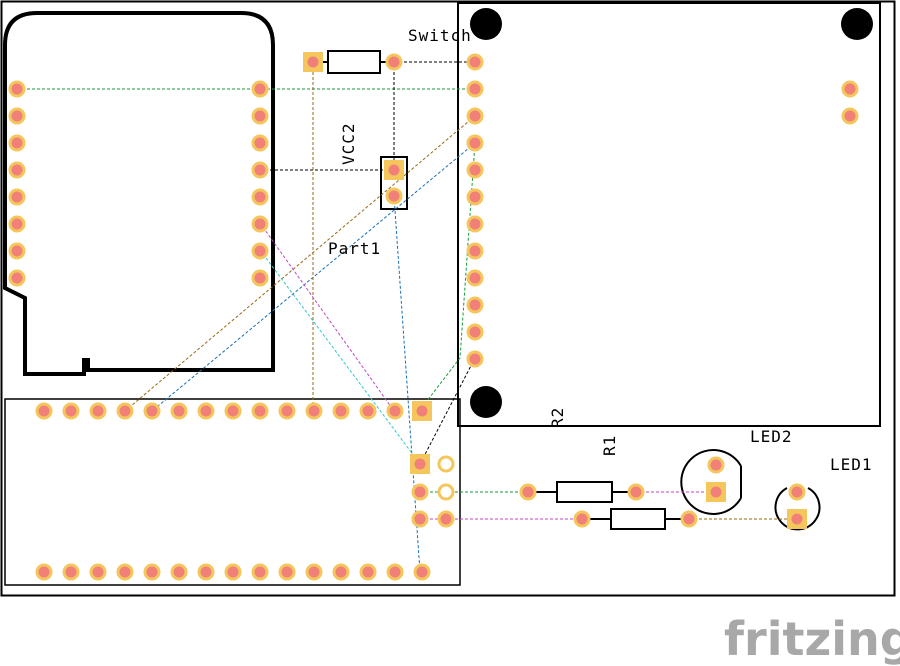 The width and height of the screenshot is (900, 666). Describe the element at coordinates (609, 445) in the screenshot. I see `label-r1: R1` at that location.